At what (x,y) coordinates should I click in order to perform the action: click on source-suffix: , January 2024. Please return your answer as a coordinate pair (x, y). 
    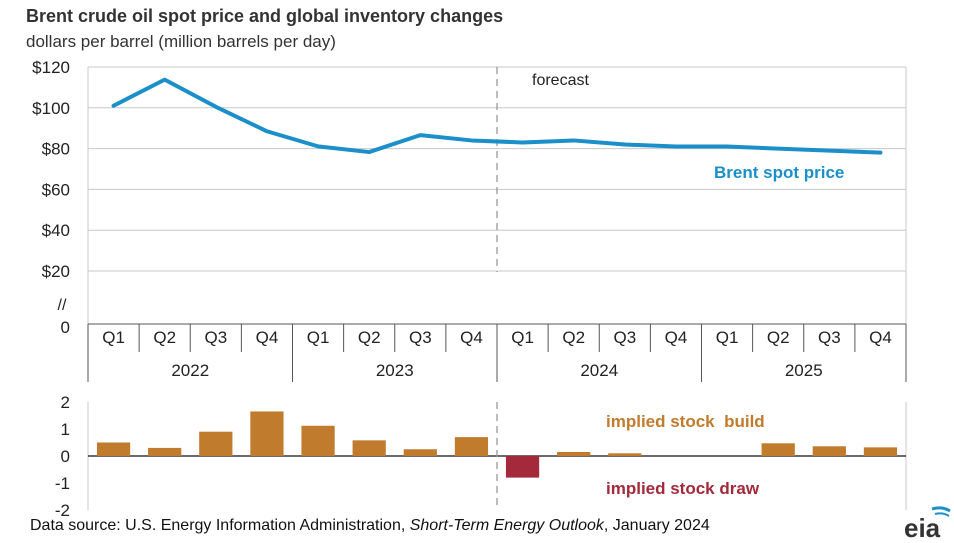
    Looking at the image, I should click on (656, 525).